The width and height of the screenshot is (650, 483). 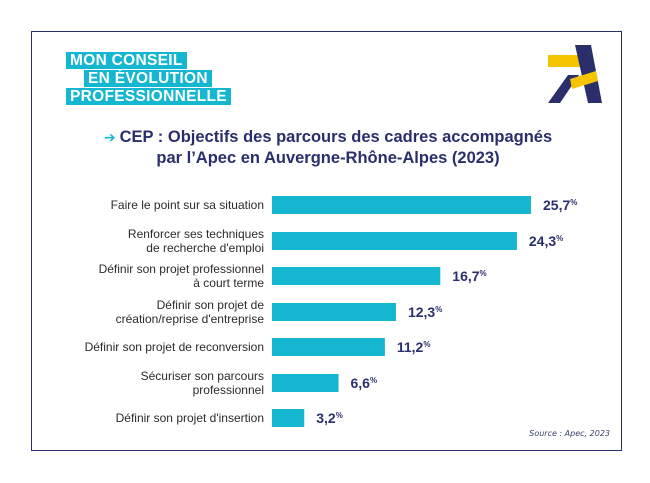 What do you see at coordinates (174, 347) in the screenshot?
I see `category-label-5: Définir son projet de reconversion` at bounding box center [174, 347].